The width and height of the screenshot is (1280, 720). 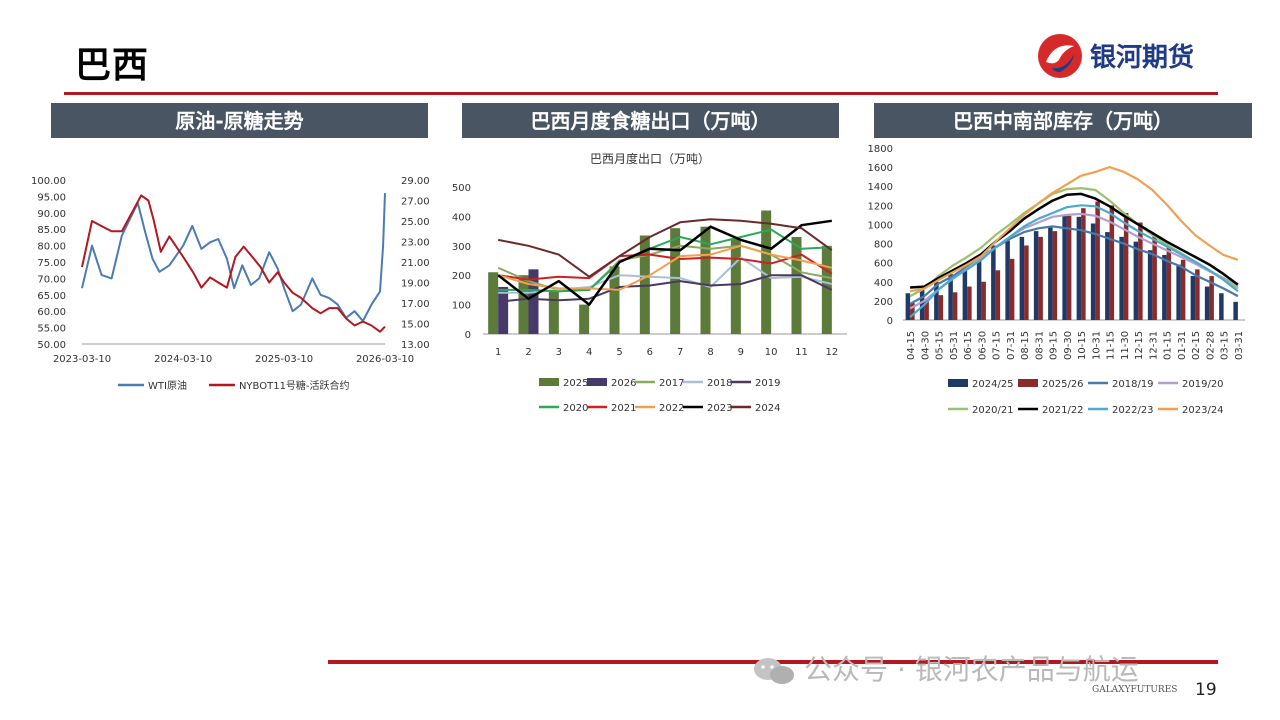 I want to click on x-tick-label: 08-31, so click(x=1039, y=345).